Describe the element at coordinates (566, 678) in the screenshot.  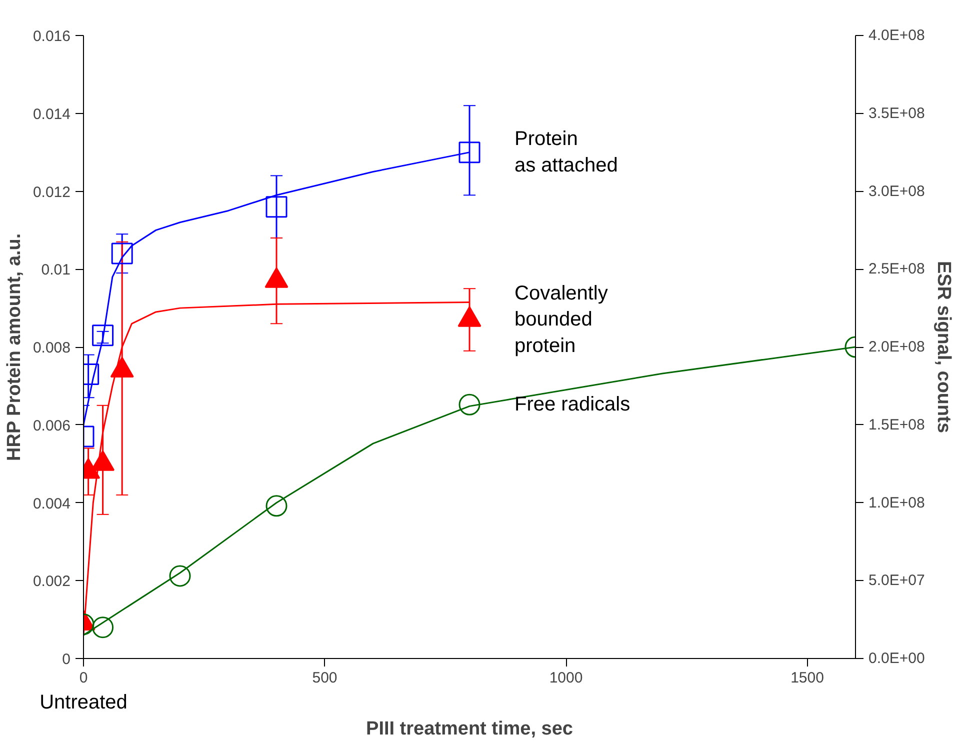
I see `x-tick-label: 1000` at that location.